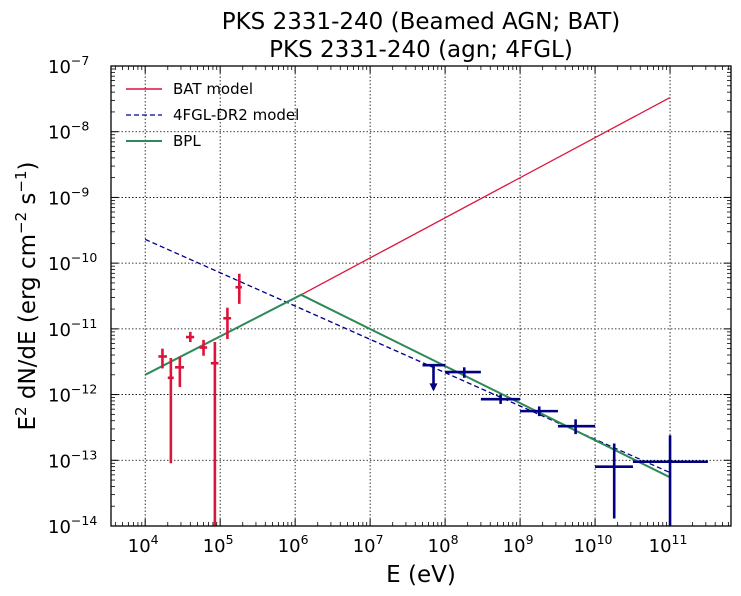 Image resolution: width=741 pixels, height=596 pixels. Describe the element at coordinates (72, 394) in the screenshot. I see `y-tick-label: 10⁻¹²` at that location.